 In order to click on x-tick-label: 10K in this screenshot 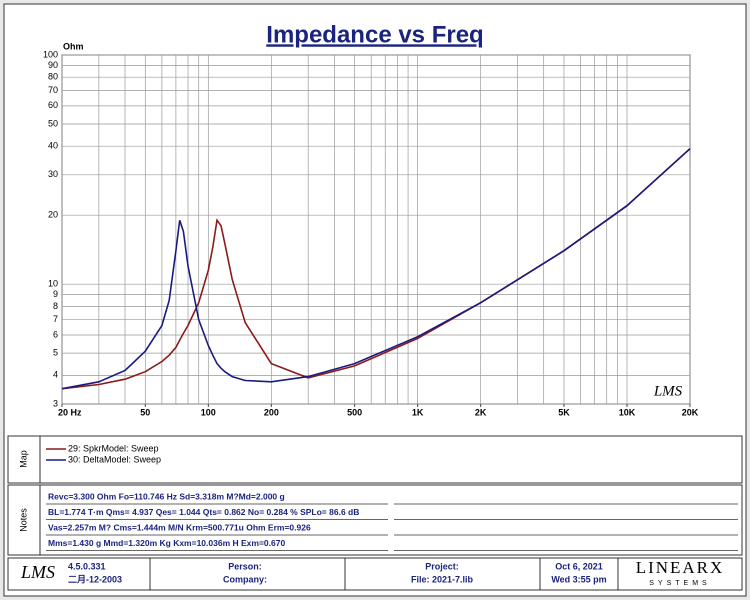, I will do `click(627, 412)`.